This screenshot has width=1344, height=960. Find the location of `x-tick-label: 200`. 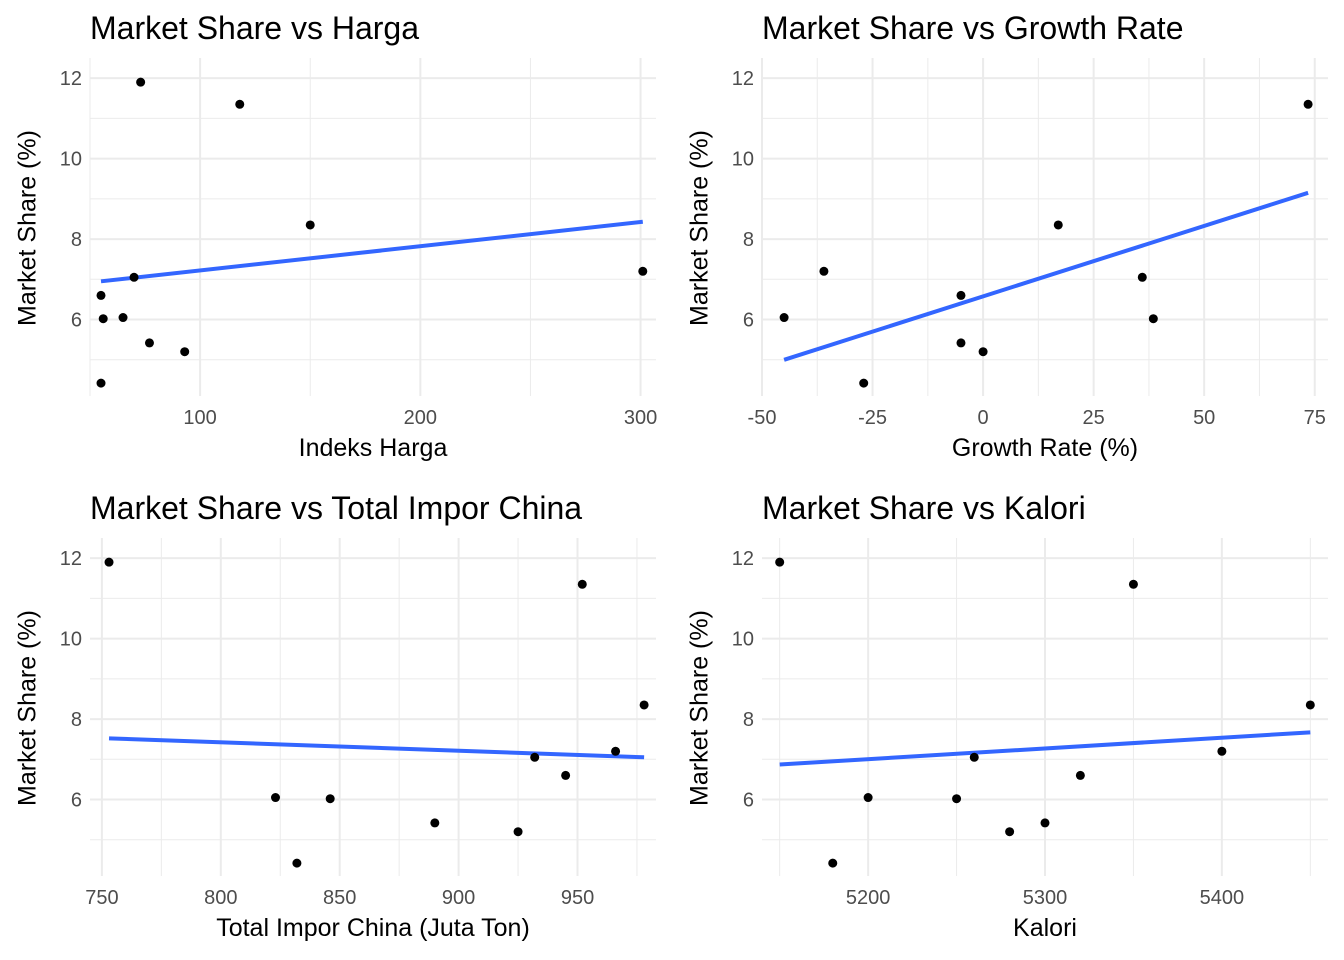

x-tick-label: 200 is located at coordinates (420, 418).